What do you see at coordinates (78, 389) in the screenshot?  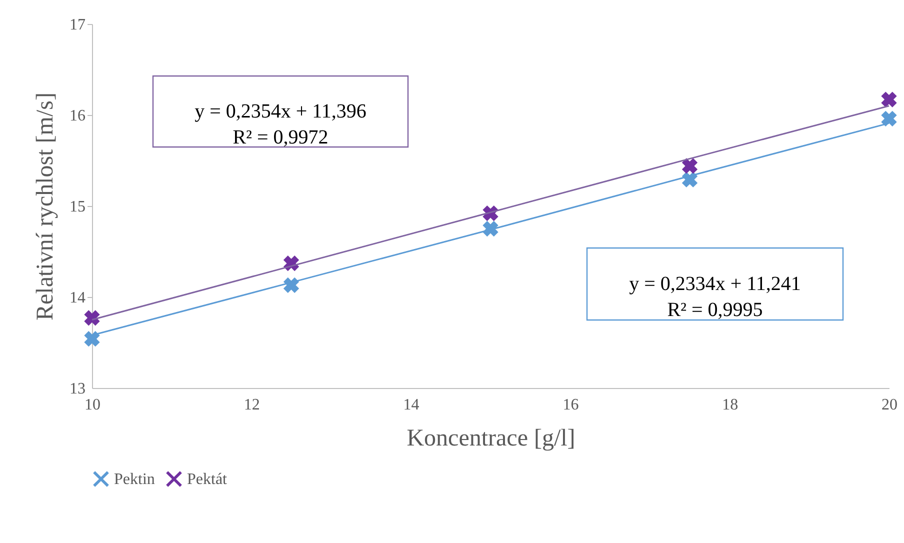 I see `y-tick-label: 13` at bounding box center [78, 389].